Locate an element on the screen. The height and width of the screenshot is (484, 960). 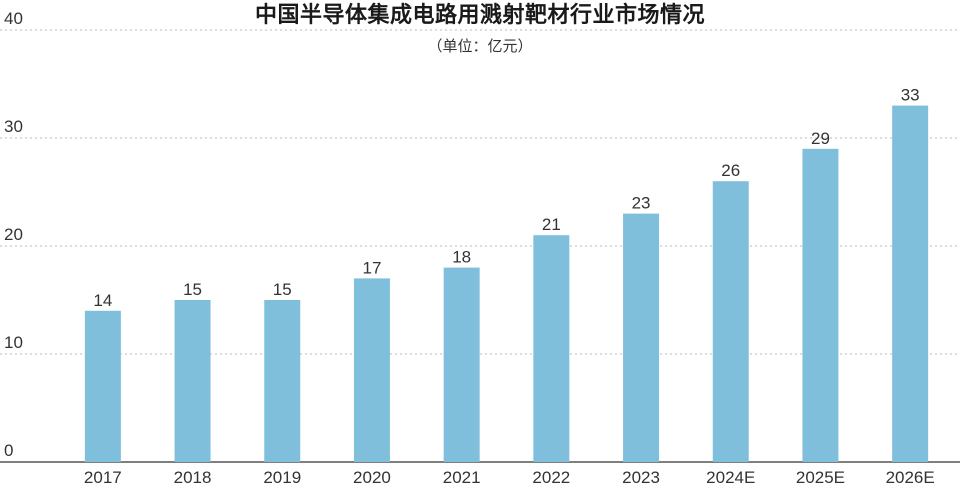
data-label: 23 is located at coordinates (641, 203).